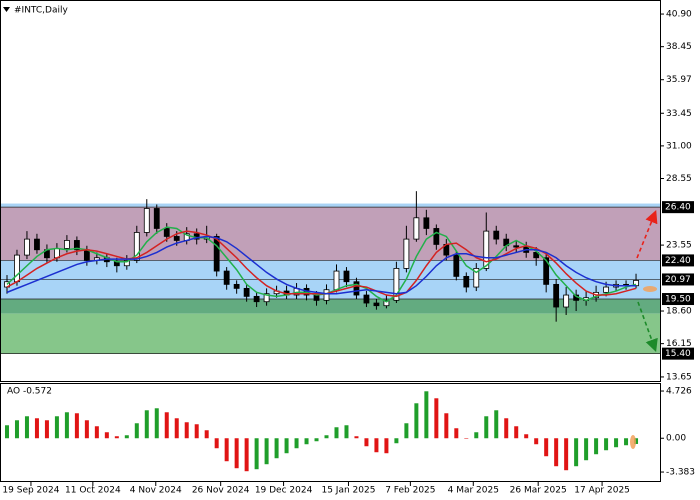 The height and width of the screenshot is (500, 700). I want to click on down-arrow, so click(647, 327).